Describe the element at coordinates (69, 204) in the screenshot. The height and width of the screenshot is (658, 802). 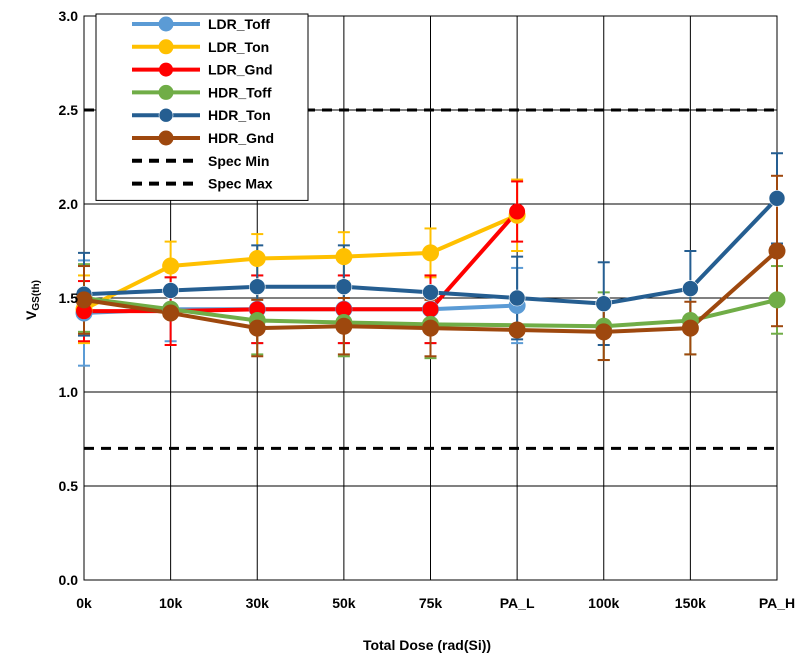
I see `y-tick-label: 2.0` at that location.